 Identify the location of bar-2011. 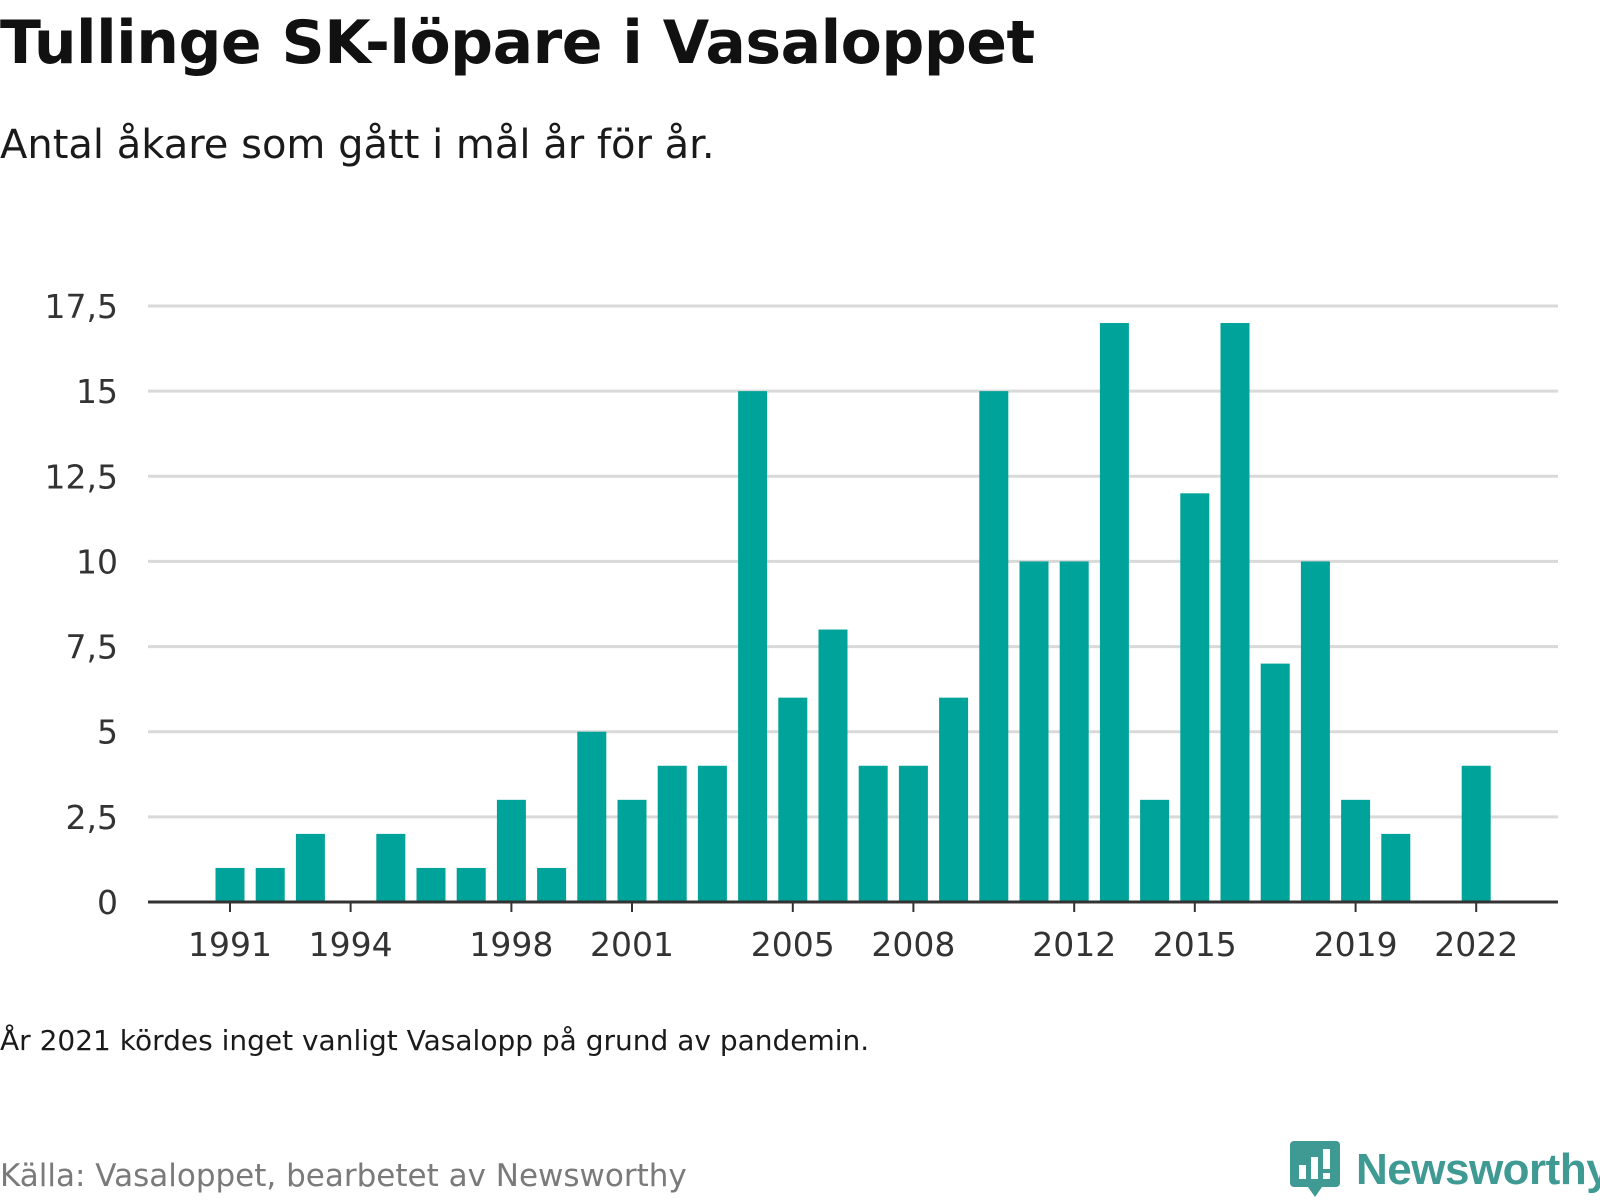
(1034, 731).